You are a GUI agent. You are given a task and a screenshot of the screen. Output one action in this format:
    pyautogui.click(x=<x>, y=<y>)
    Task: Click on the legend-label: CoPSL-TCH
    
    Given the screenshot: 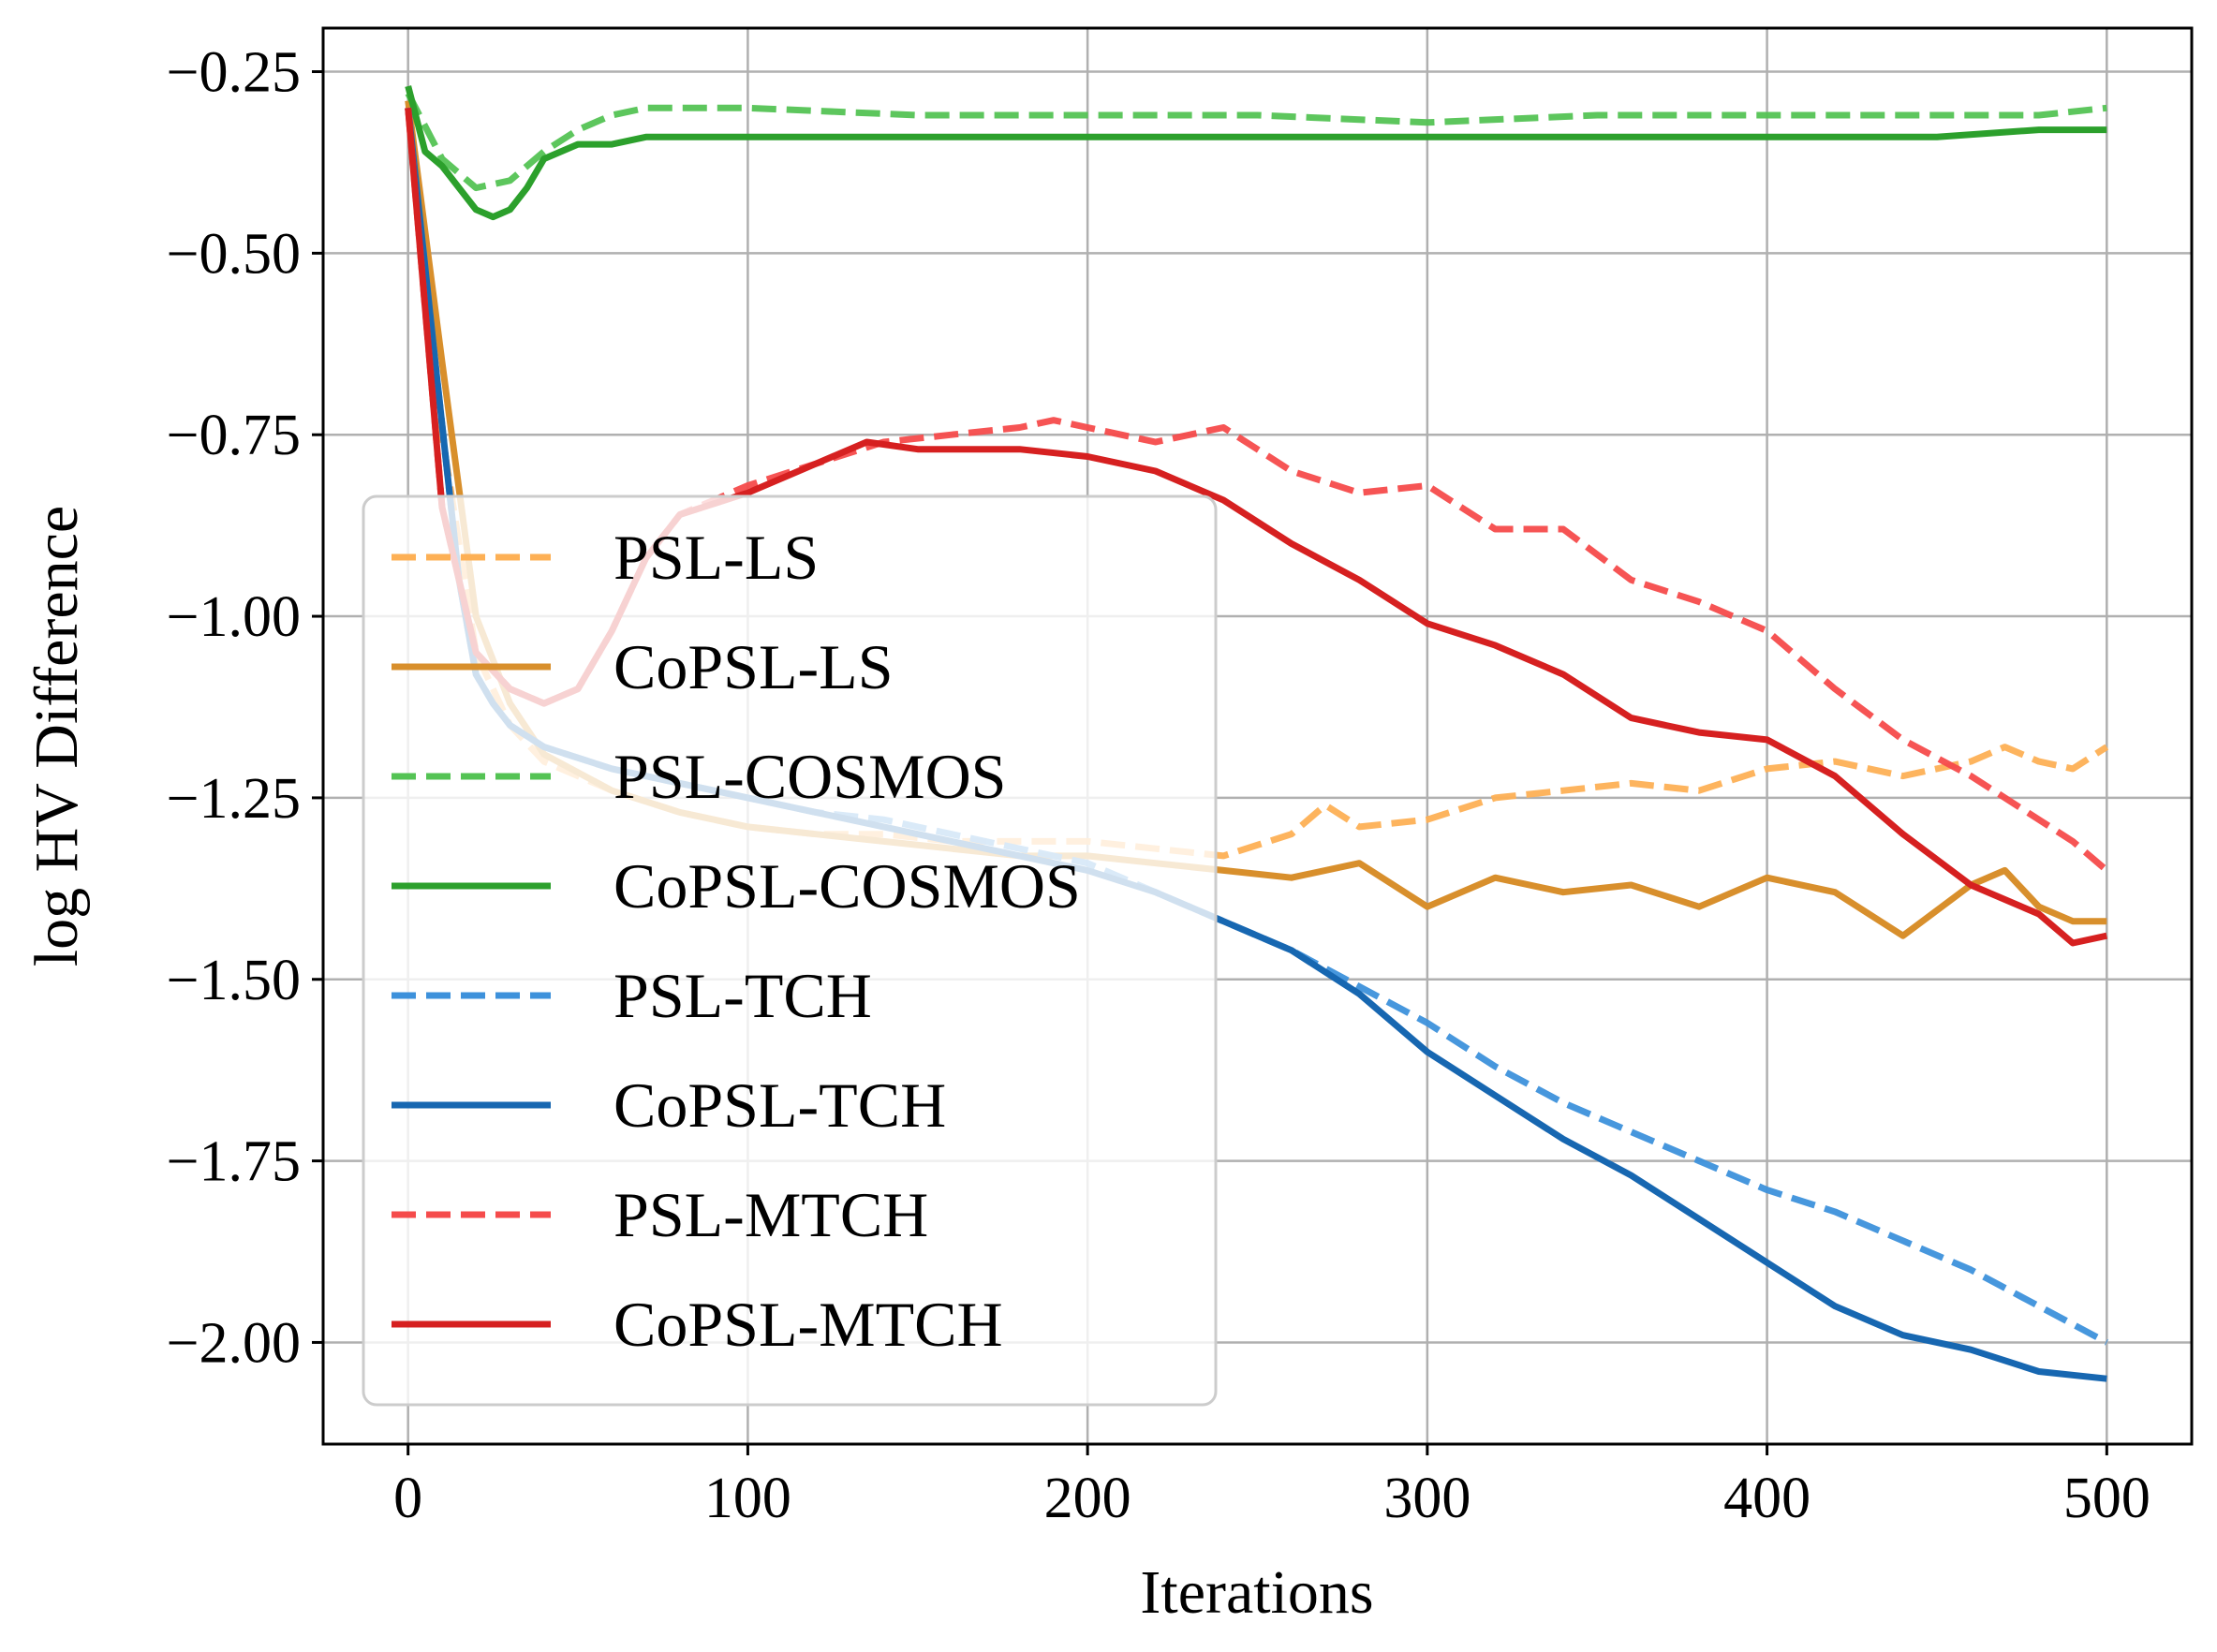 What is the action you would take?
    pyautogui.click(x=780, y=1105)
    